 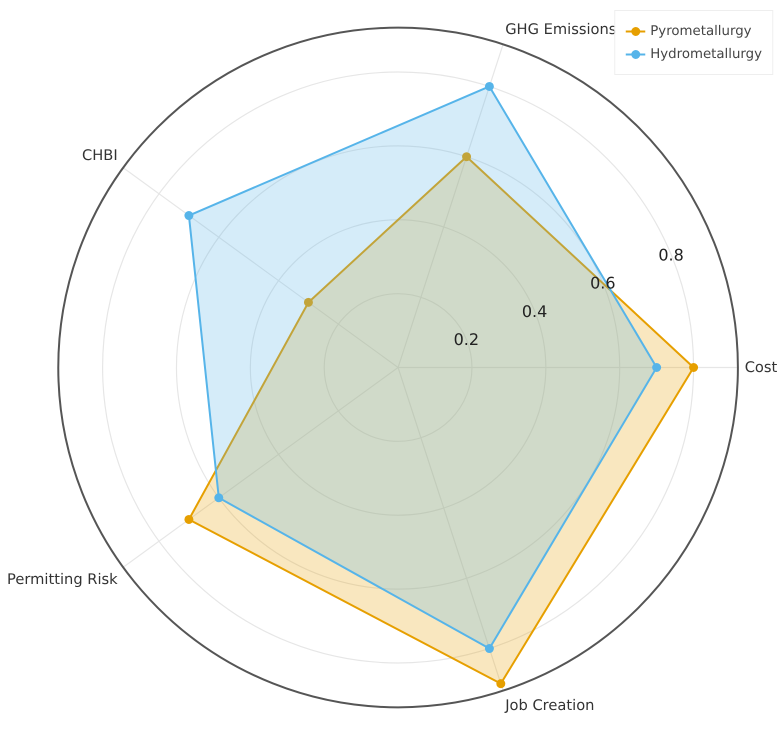 I want to click on legend-label: Pyrometallurgy, so click(x=701, y=31).